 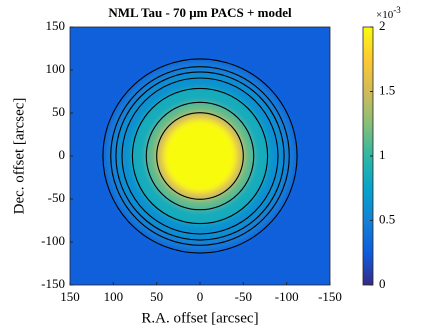 I want to click on y-tick-label: -100, so click(x=53, y=240).